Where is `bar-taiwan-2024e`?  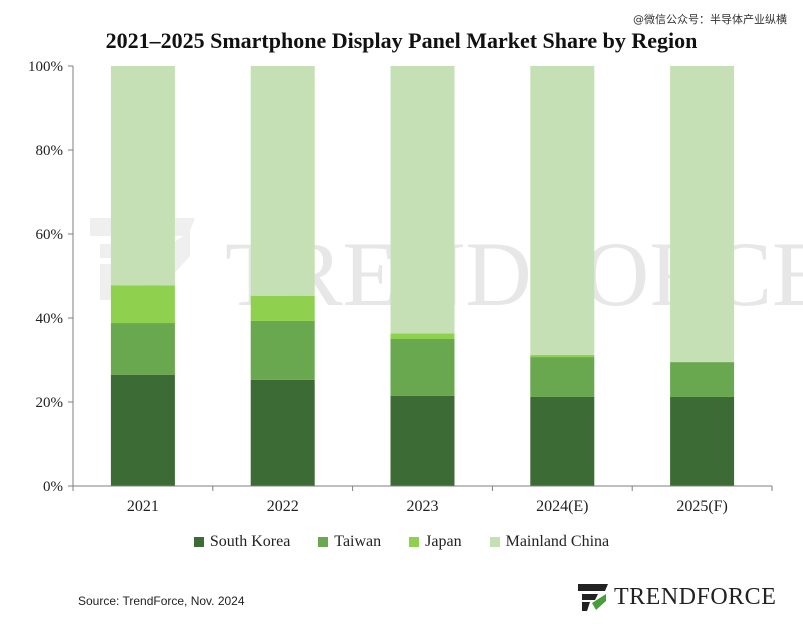
bar-taiwan-2024e is located at coordinates (562, 377).